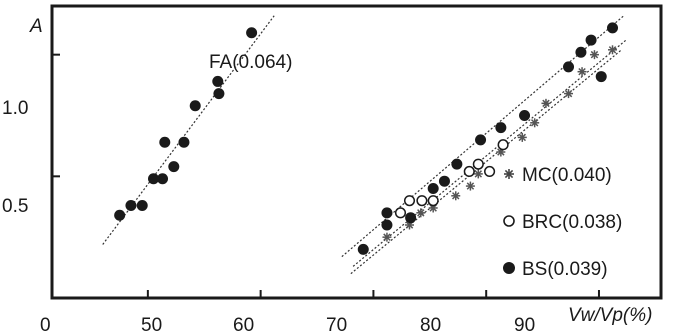 Image resolution: width=678 pixels, height=333 pixels. What do you see at coordinates (572, 222) in the screenshot?
I see `legend-label-brc: BRC(0.038)` at bounding box center [572, 222].